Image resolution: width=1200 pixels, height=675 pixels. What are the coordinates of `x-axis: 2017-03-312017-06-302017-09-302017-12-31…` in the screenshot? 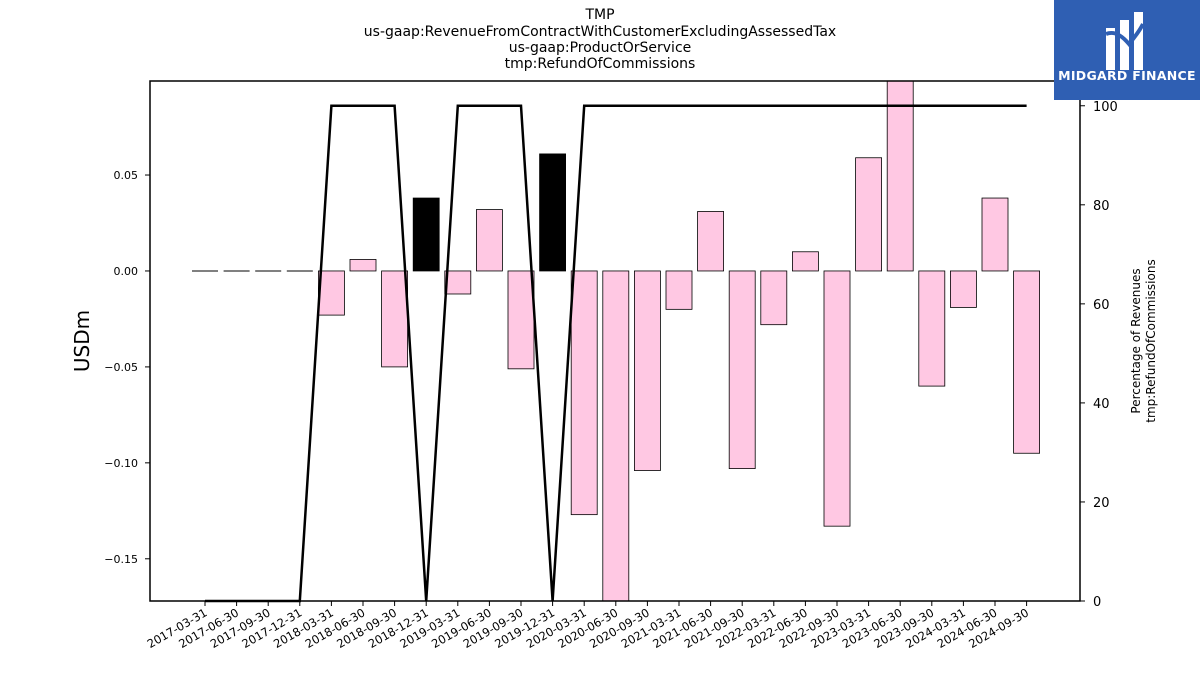 It's located at (588, 626).